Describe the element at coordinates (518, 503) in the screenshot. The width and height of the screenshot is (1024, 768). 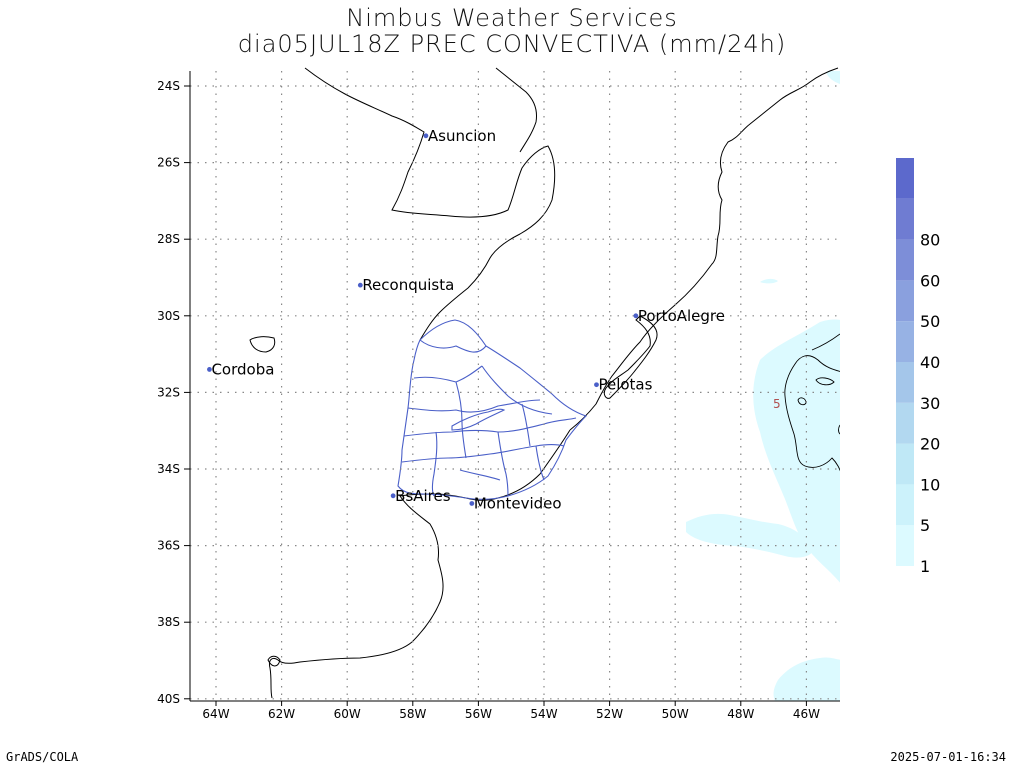
I see `city-label: Montevideo` at that location.